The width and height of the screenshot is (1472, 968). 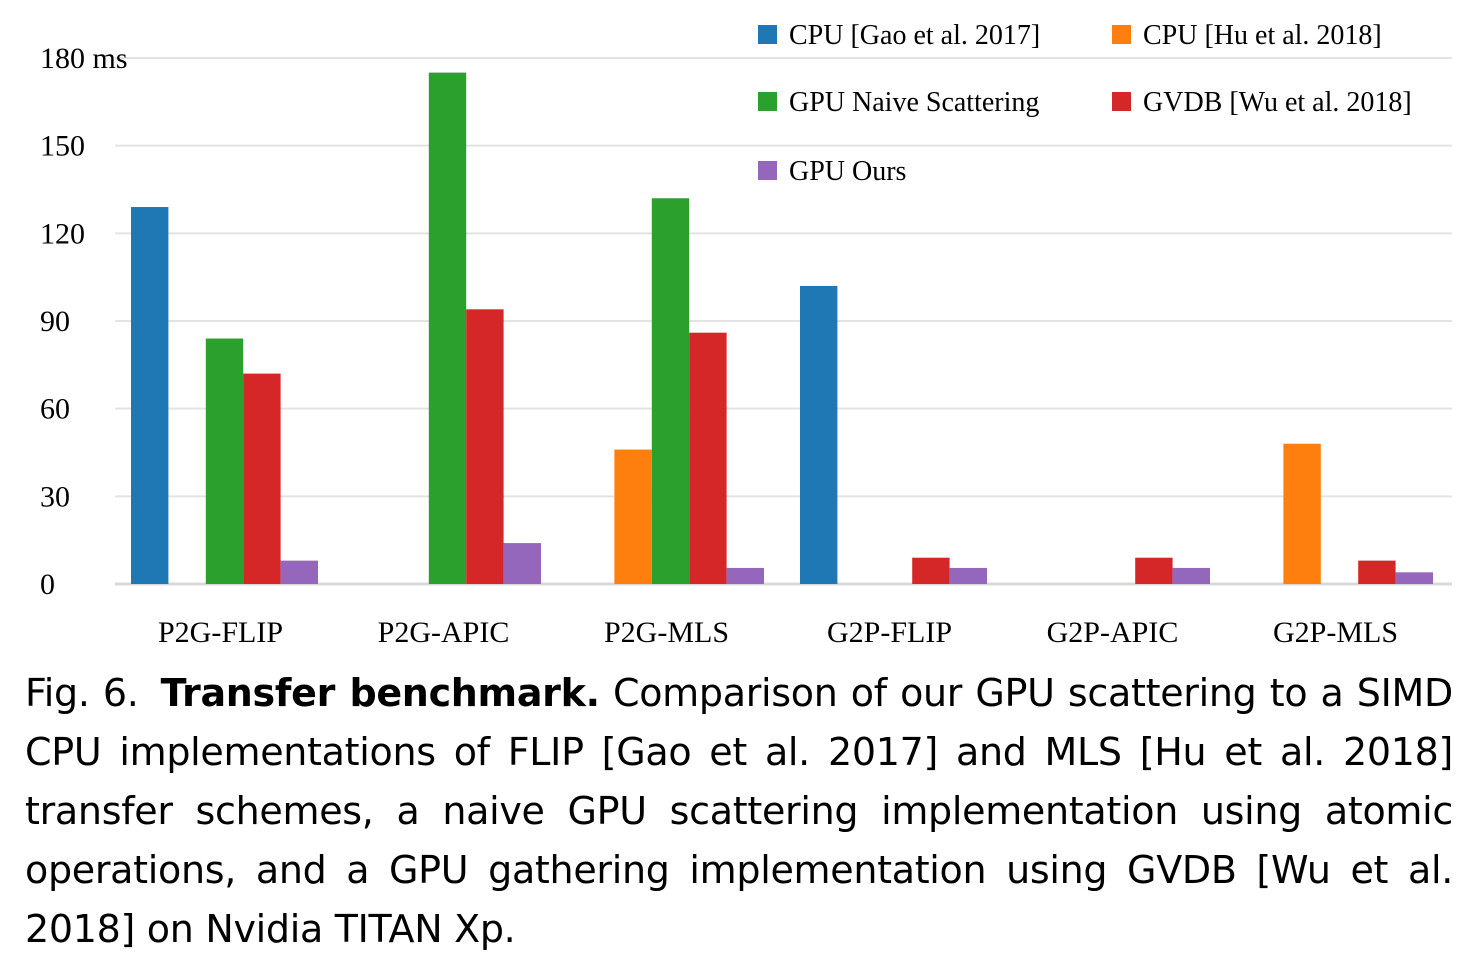 I want to click on y-tick-label: 180 ms, so click(x=84, y=58).